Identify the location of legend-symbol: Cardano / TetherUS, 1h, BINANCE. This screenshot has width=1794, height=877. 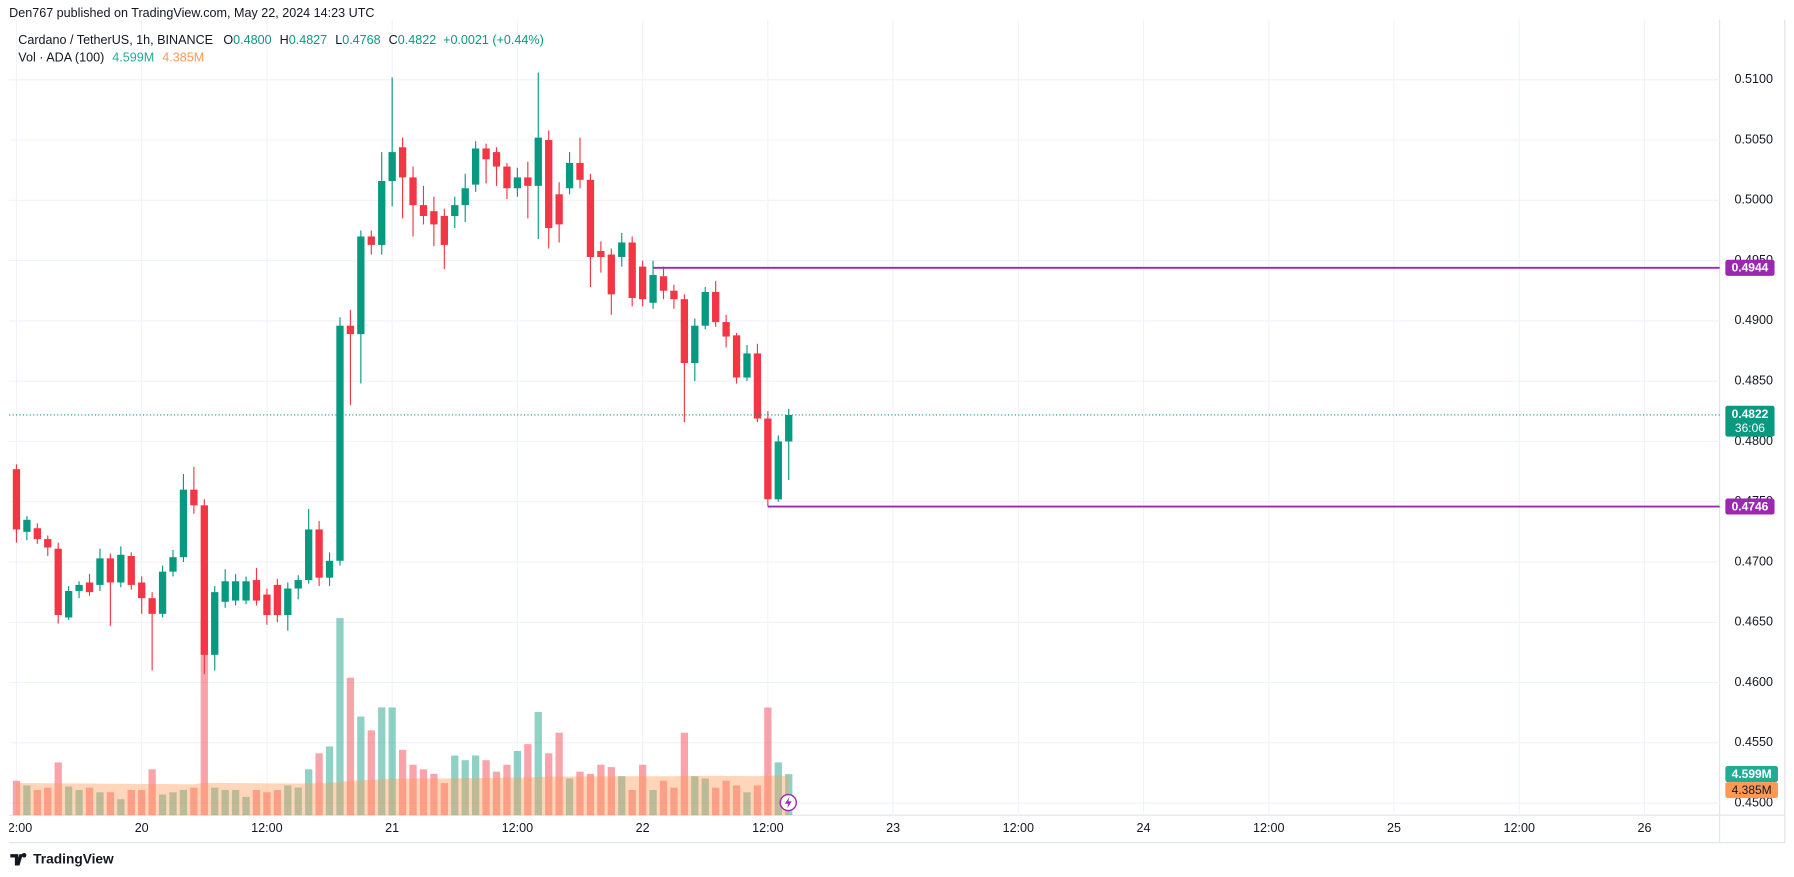
(115, 41).